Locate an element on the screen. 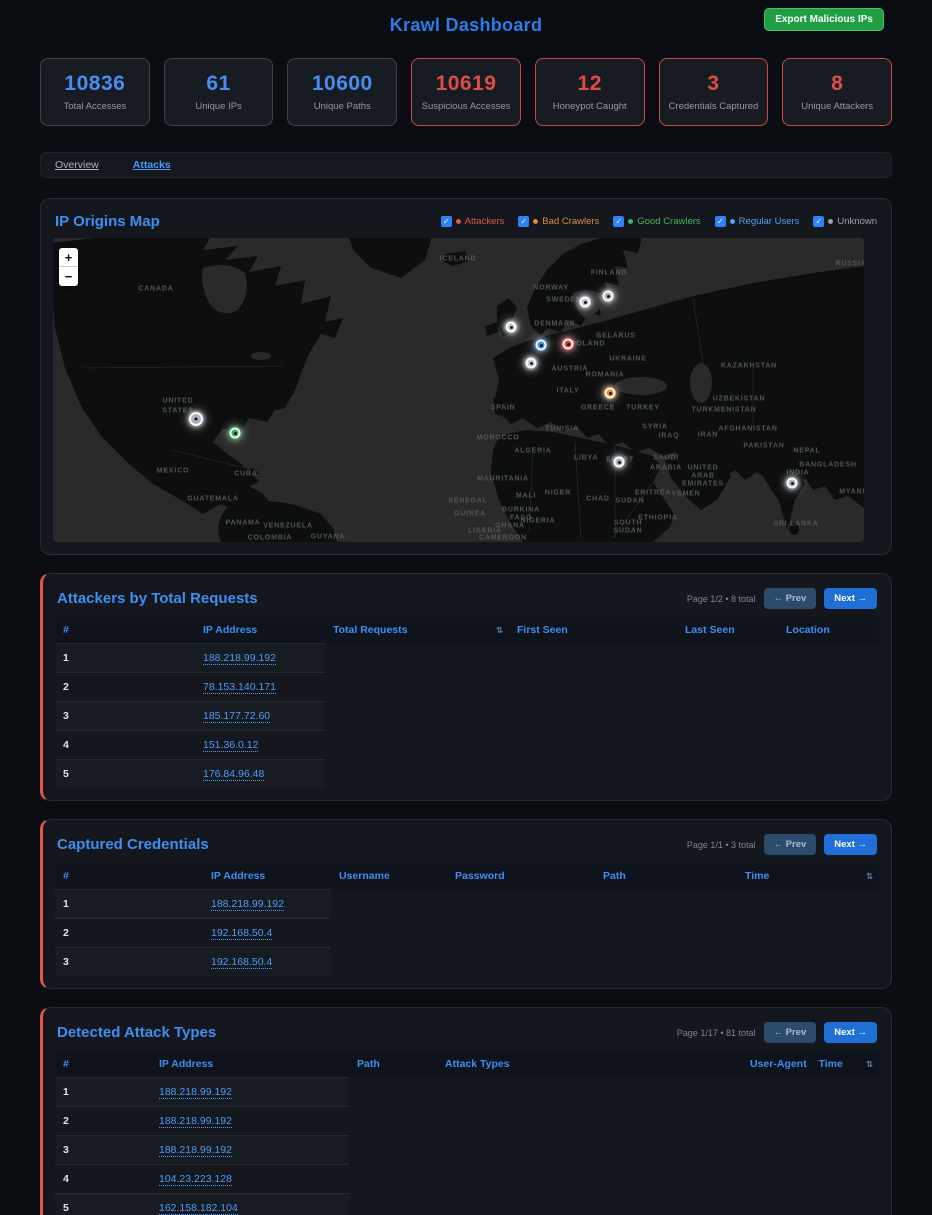 This screenshot has width=932, height=1215. land-ireland is located at coordinates (492, 329).